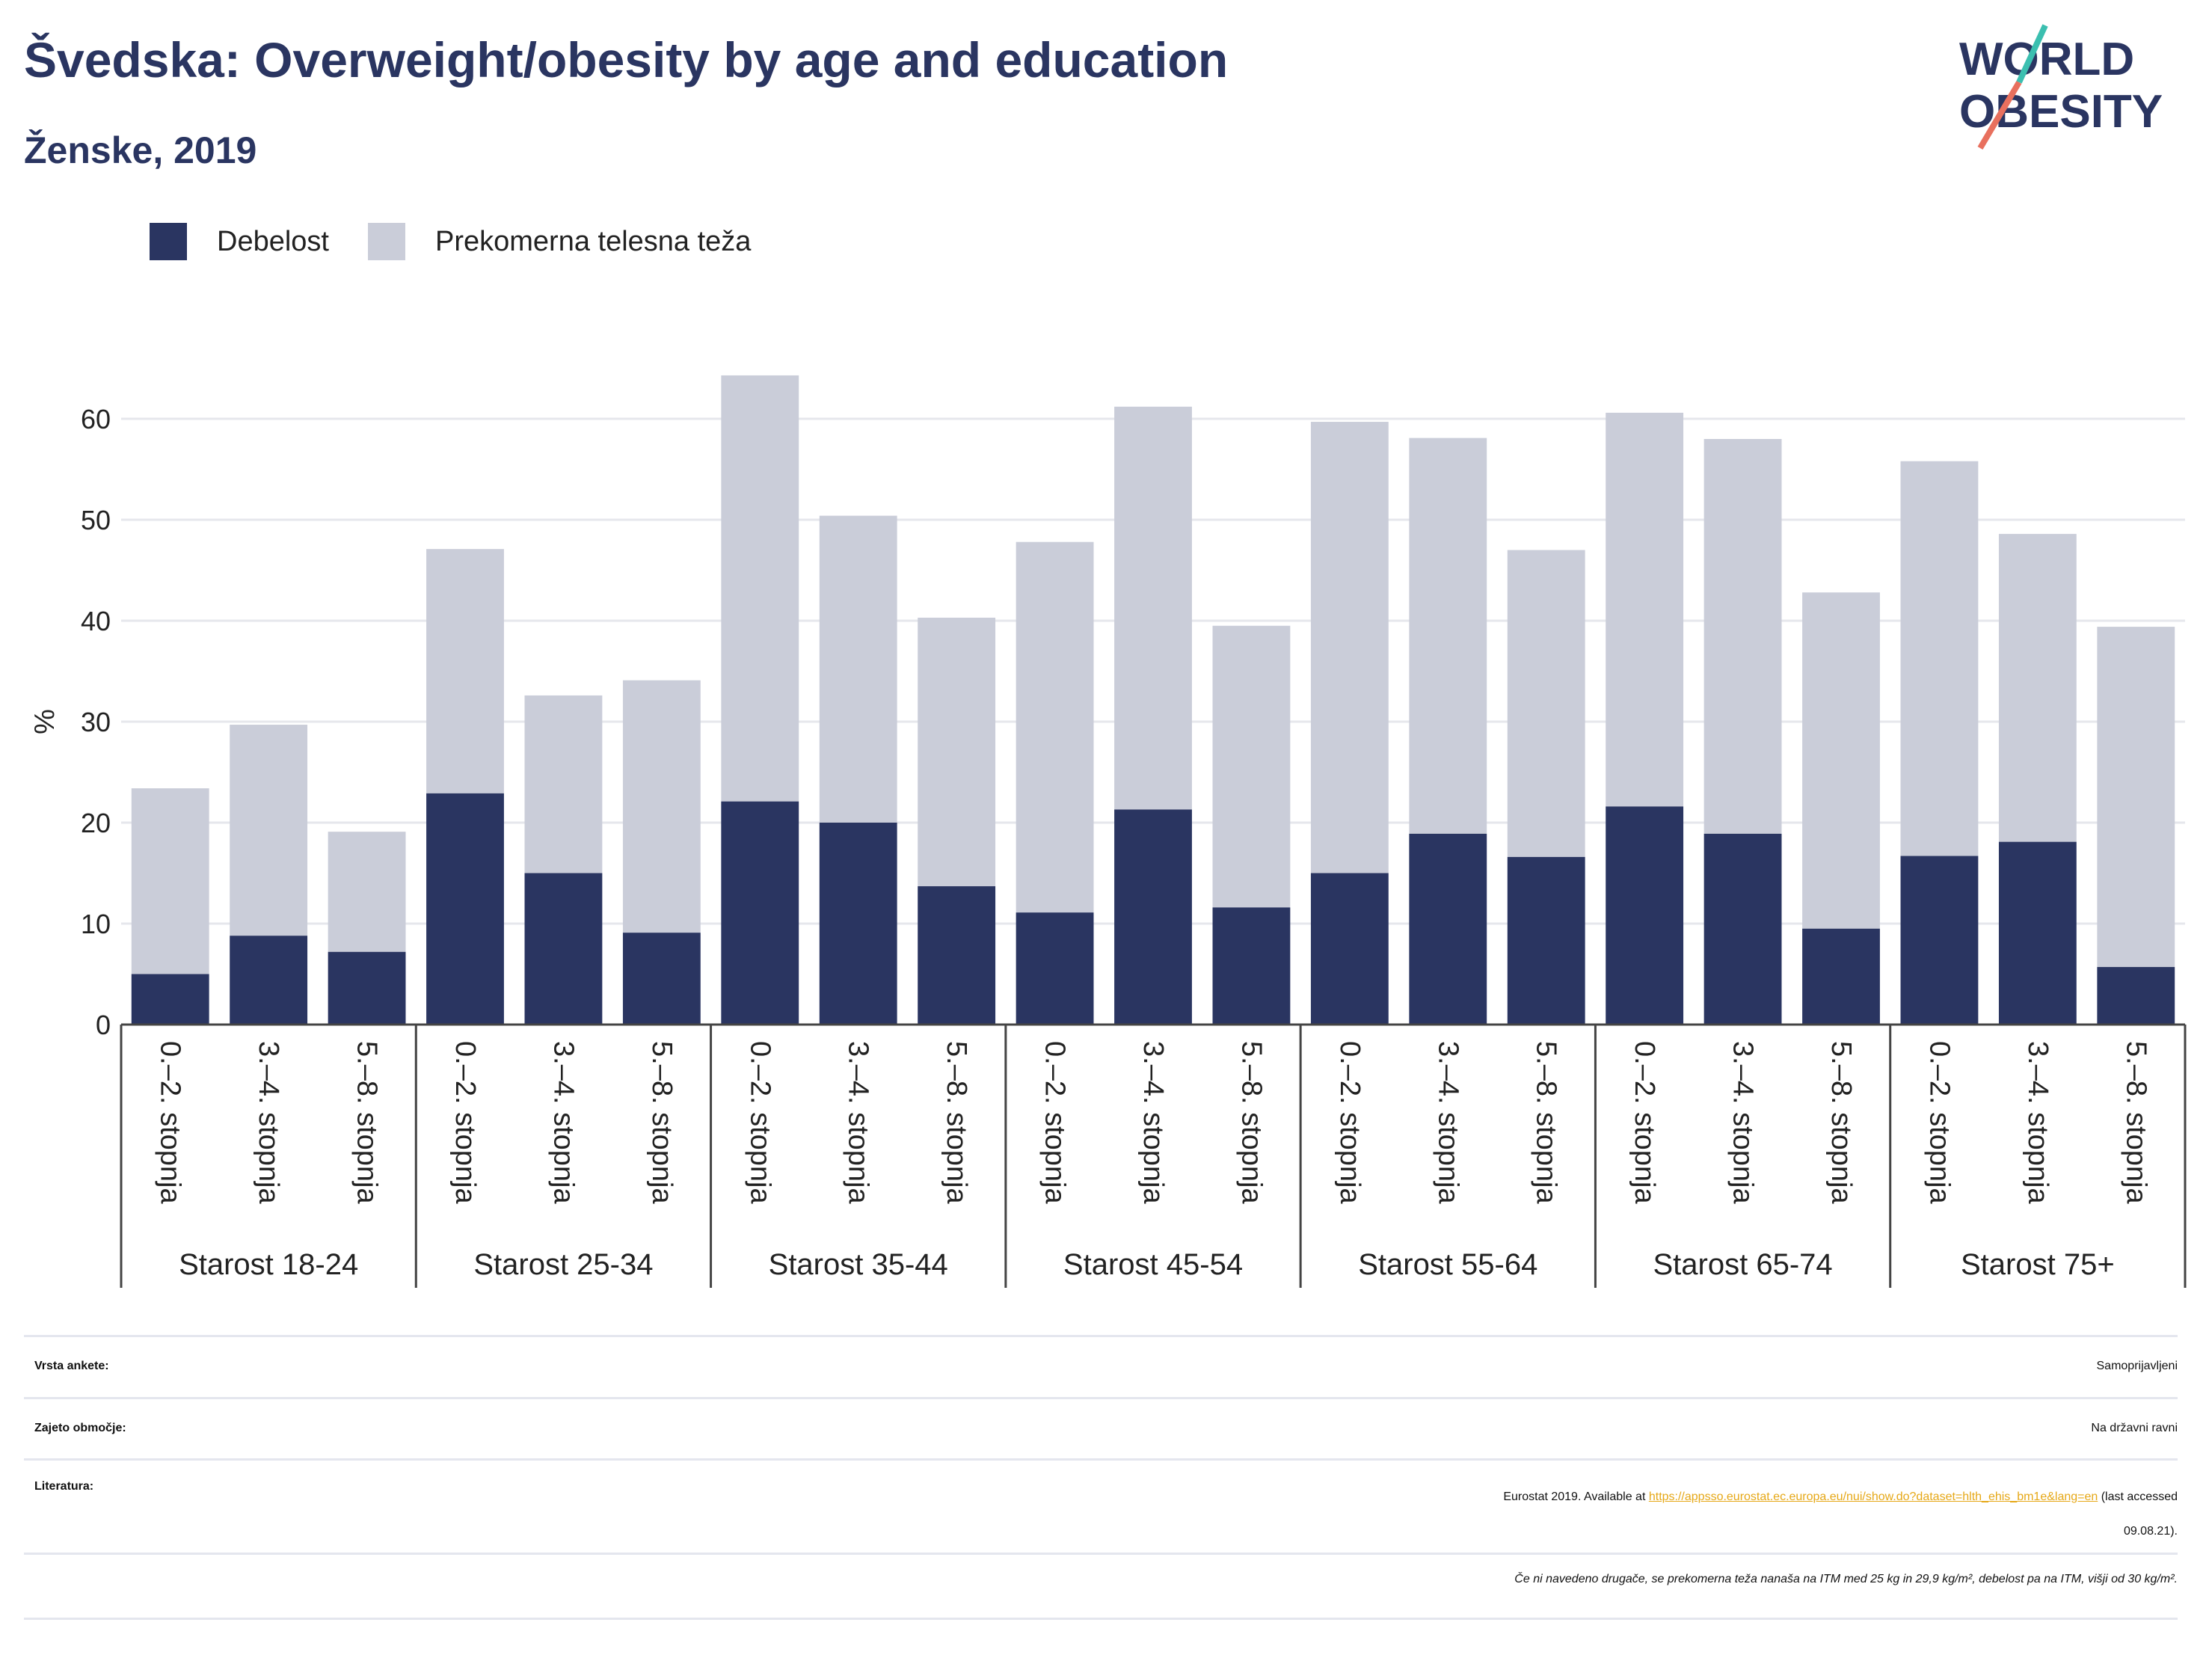 This screenshot has width=2212, height=1655. What do you see at coordinates (1447, 1264) in the screenshot?
I see `group-label: Starost 55-64` at bounding box center [1447, 1264].